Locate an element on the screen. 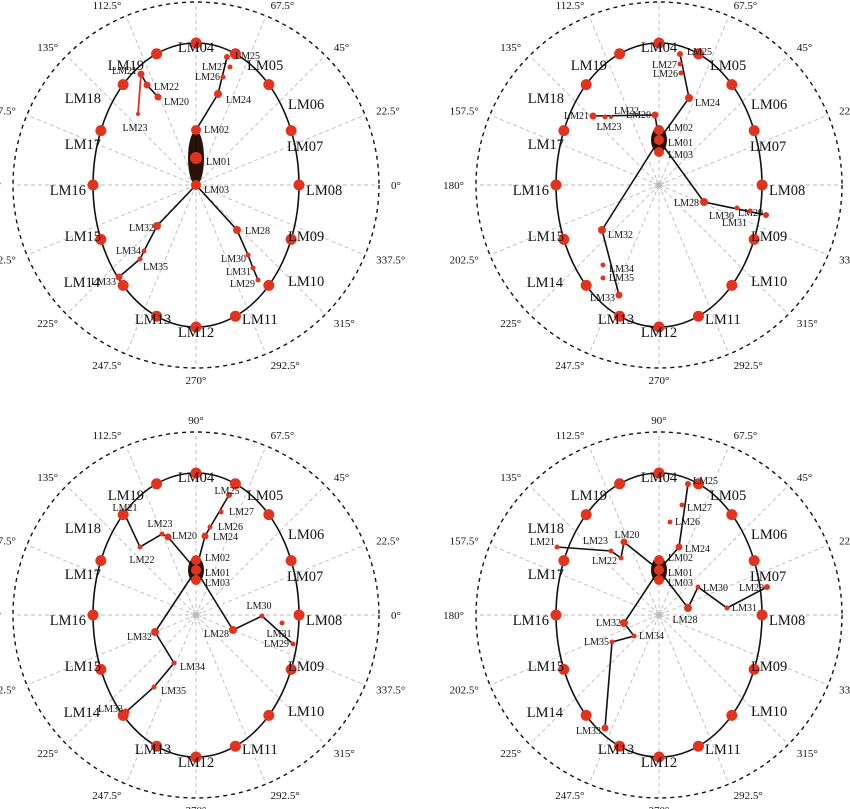 The width and height of the screenshot is (850, 809). landmark-label: LM16 is located at coordinates (531, 621).